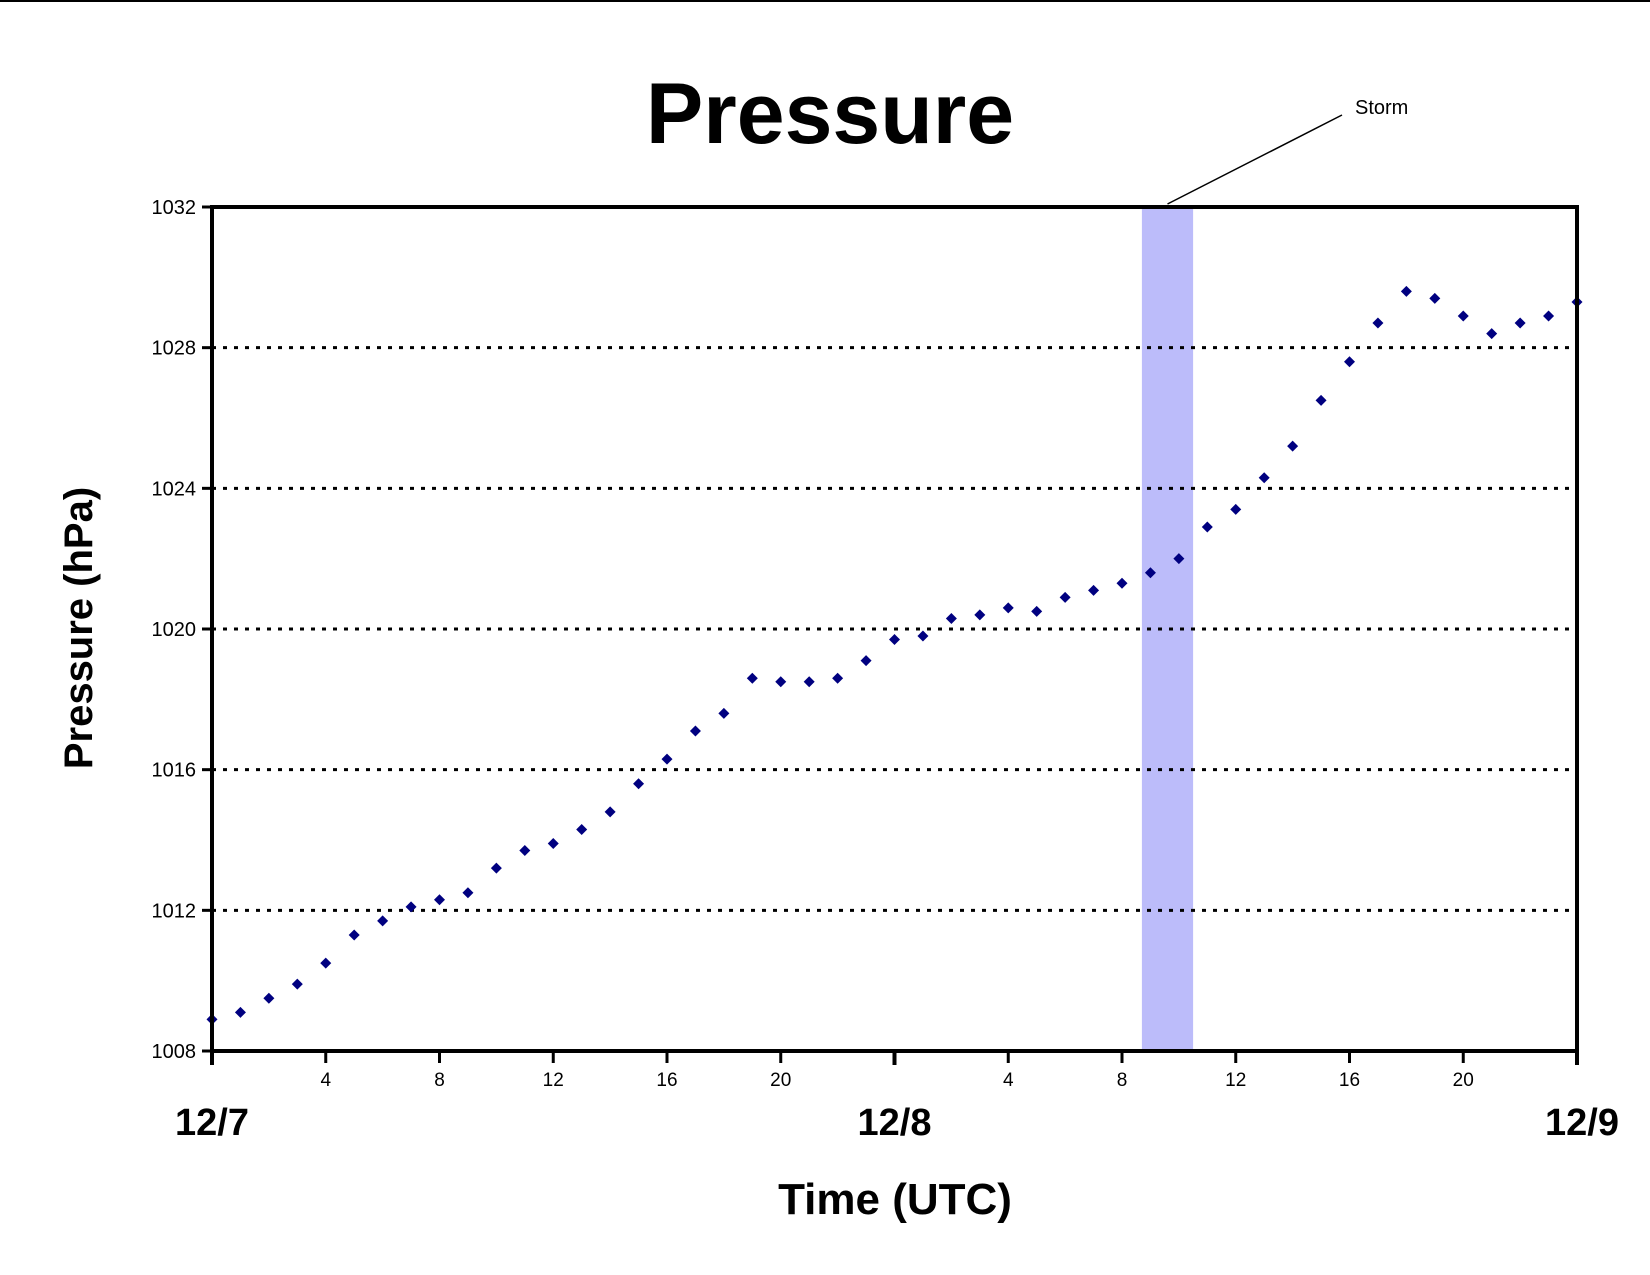 The width and height of the screenshot is (1650, 1275). Describe the element at coordinates (174, 911) in the screenshot. I see `y-tick-label: 1012` at that location.